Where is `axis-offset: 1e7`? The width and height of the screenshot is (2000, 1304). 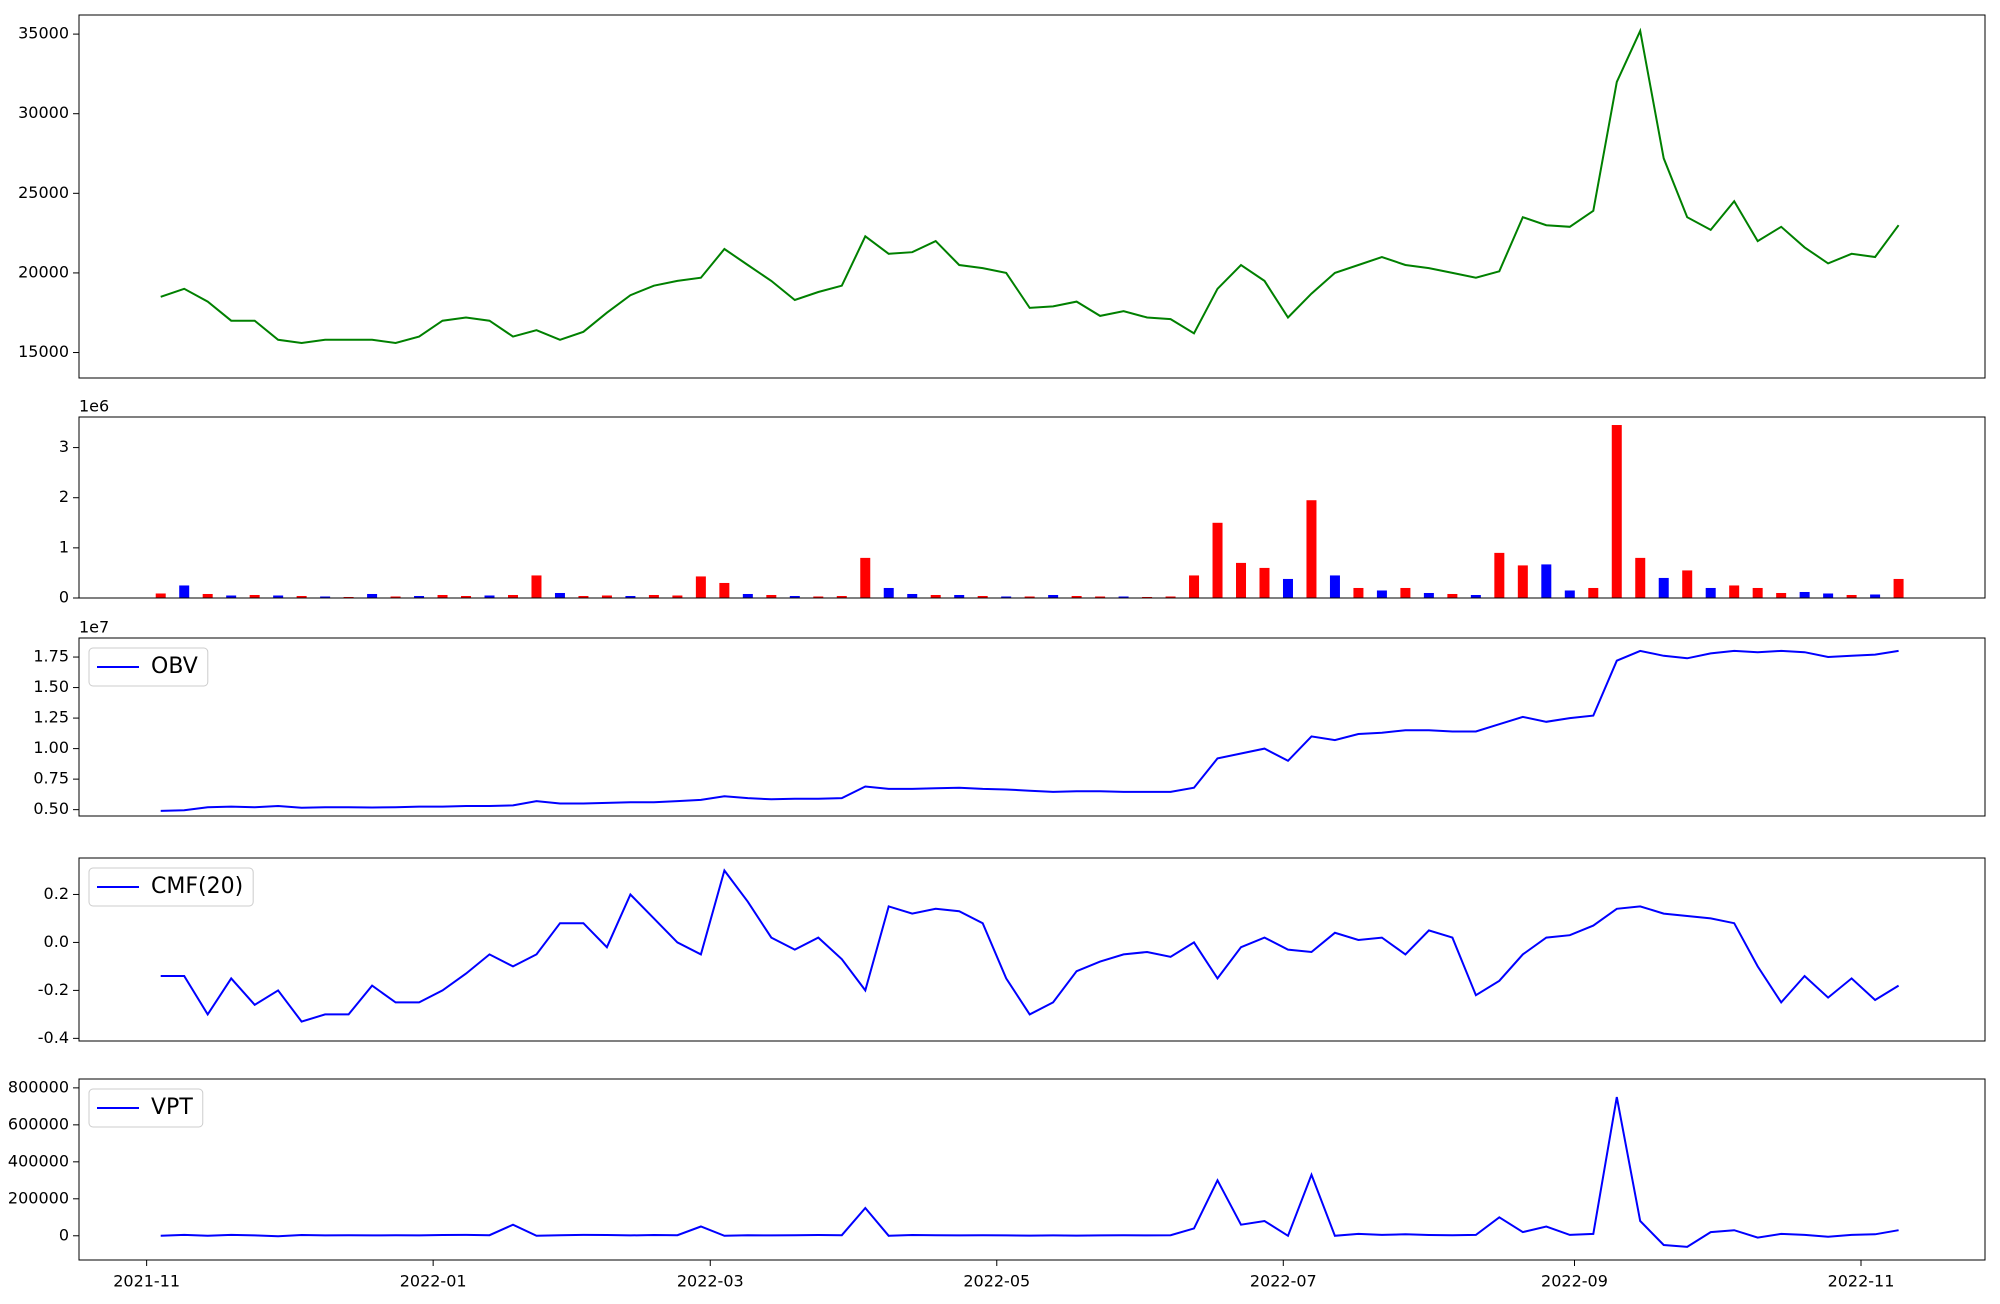 axis-offset: 1e7 is located at coordinates (94, 627).